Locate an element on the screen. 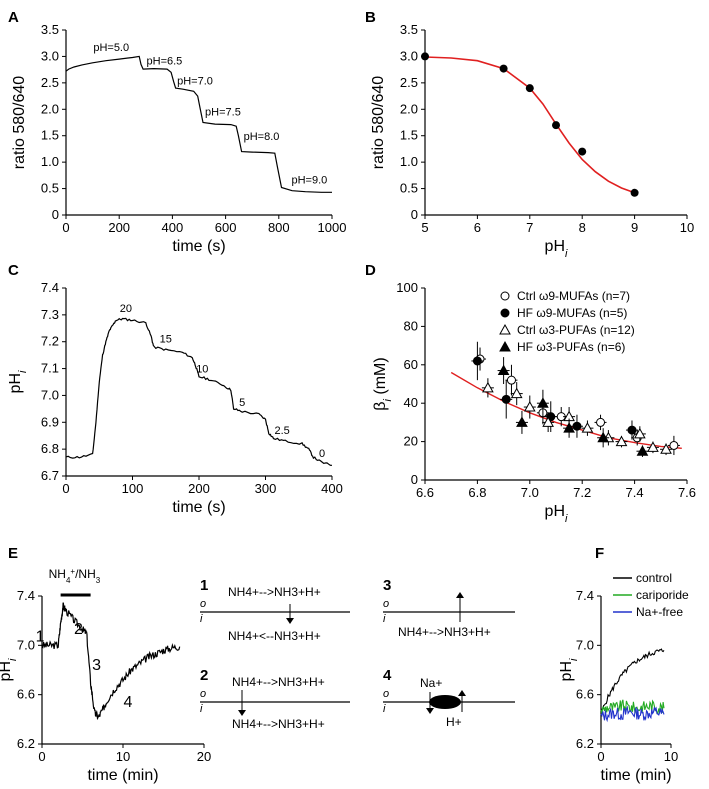 The image size is (709, 789). schematic-4-o: o is located at coordinates (386, 694).